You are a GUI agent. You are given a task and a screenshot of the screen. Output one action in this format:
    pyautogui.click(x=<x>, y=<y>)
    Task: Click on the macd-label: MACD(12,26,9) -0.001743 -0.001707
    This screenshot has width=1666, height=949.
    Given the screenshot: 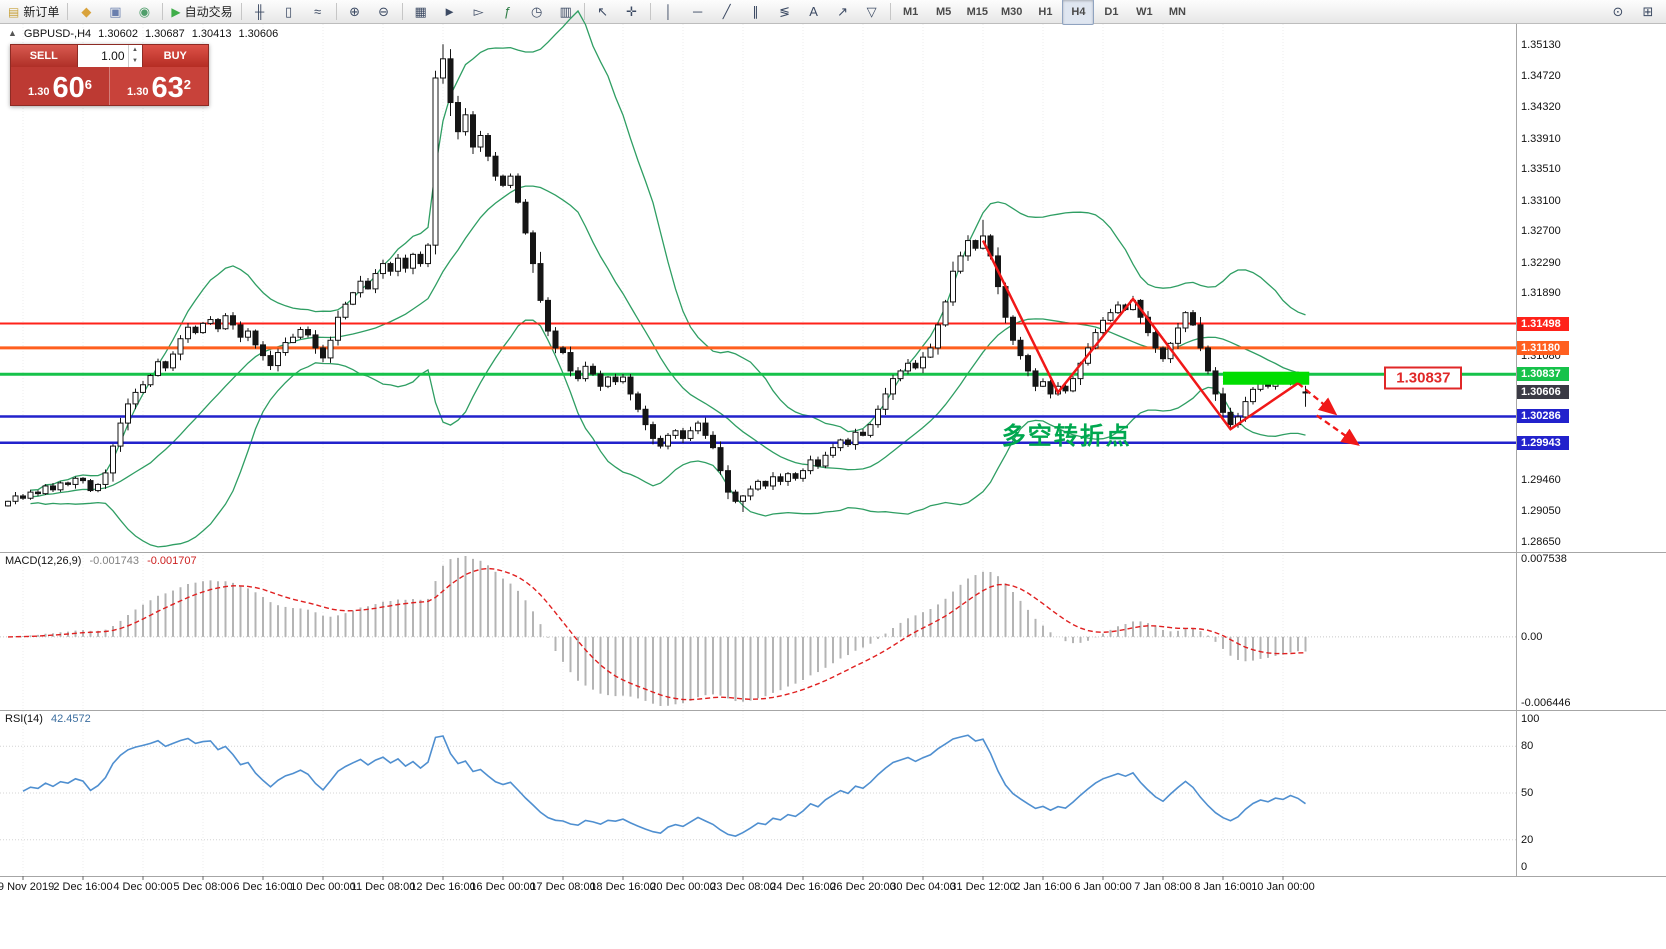 What is the action you would take?
    pyautogui.click(x=101, y=561)
    